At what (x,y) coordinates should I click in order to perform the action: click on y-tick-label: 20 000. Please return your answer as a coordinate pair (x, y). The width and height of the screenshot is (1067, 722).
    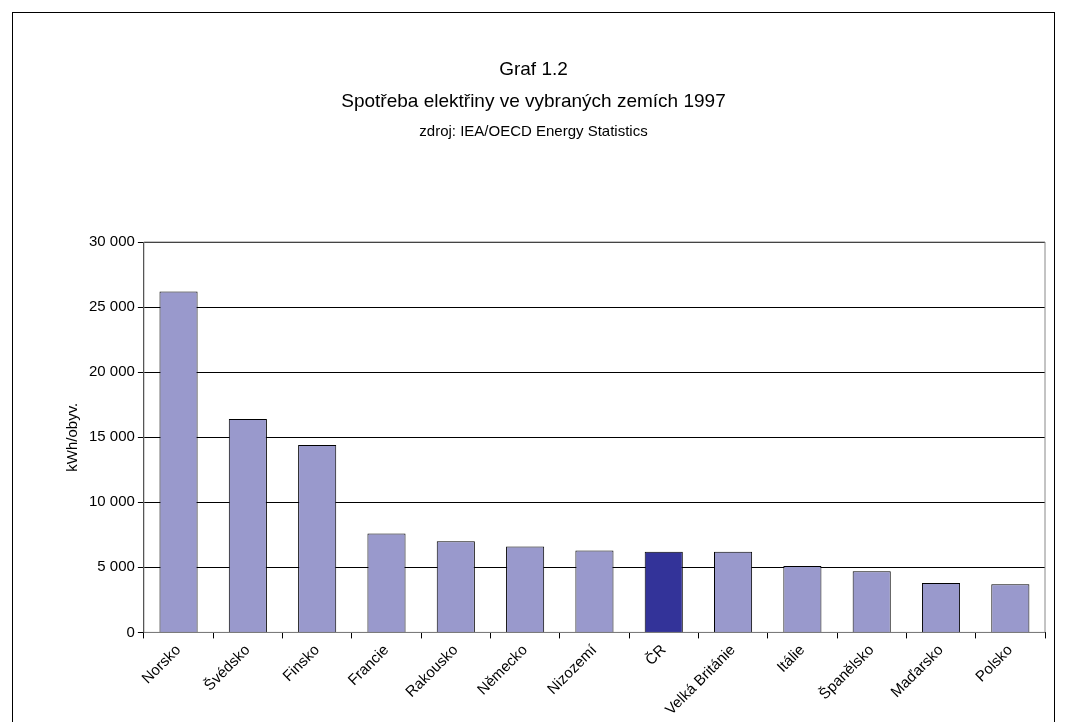
    Looking at the image, I should click on (111, 371).